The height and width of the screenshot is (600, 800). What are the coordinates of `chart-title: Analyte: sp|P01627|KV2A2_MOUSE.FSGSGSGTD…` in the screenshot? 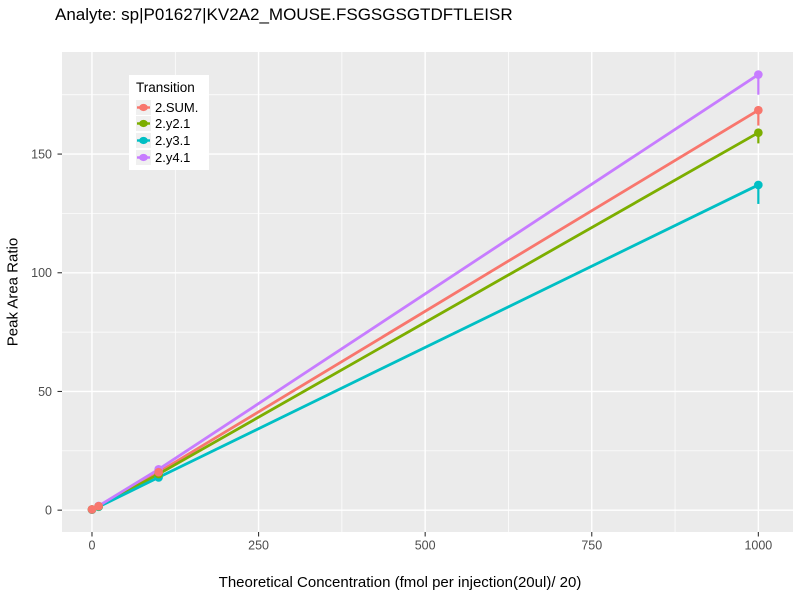 It's located at (284, 14).